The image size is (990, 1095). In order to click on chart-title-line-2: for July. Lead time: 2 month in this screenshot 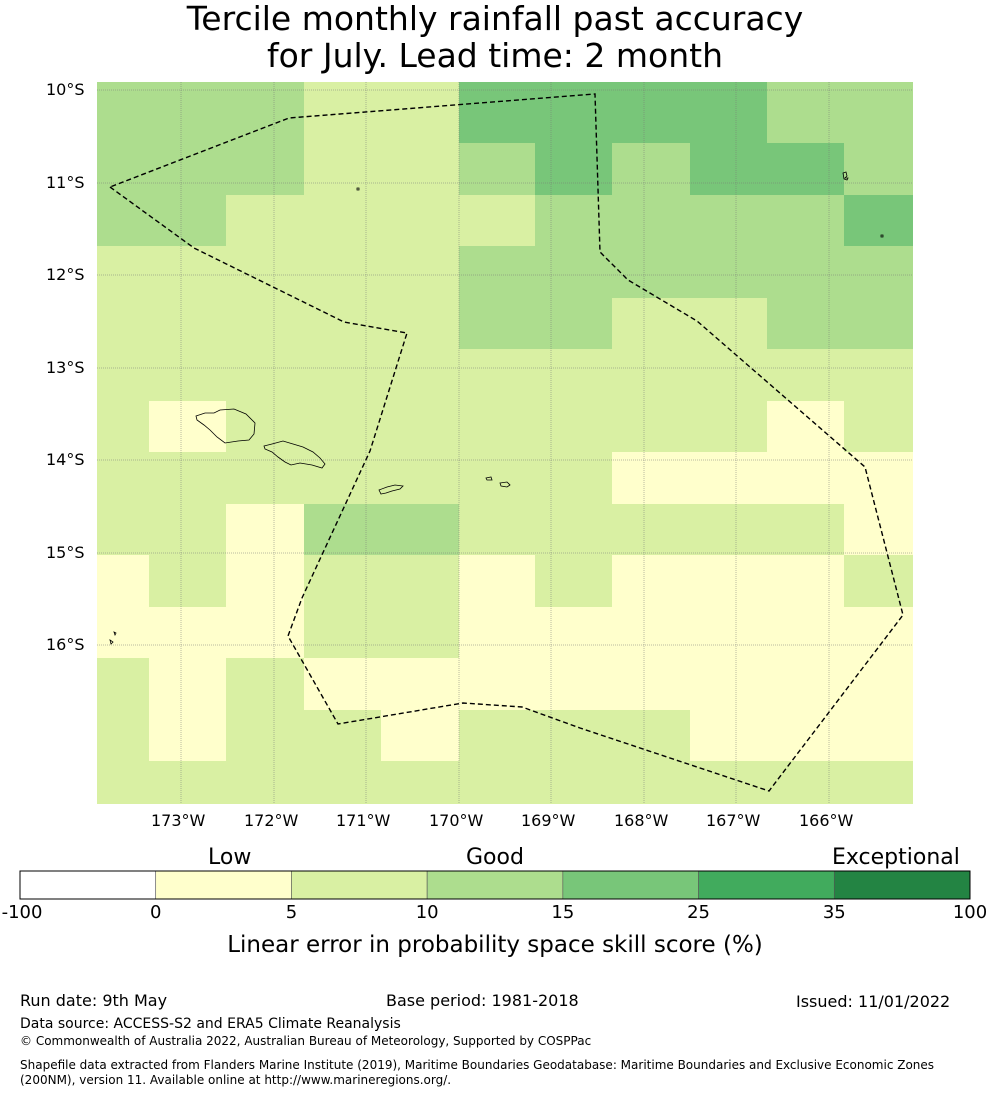, I will do `click(494, 55)`.